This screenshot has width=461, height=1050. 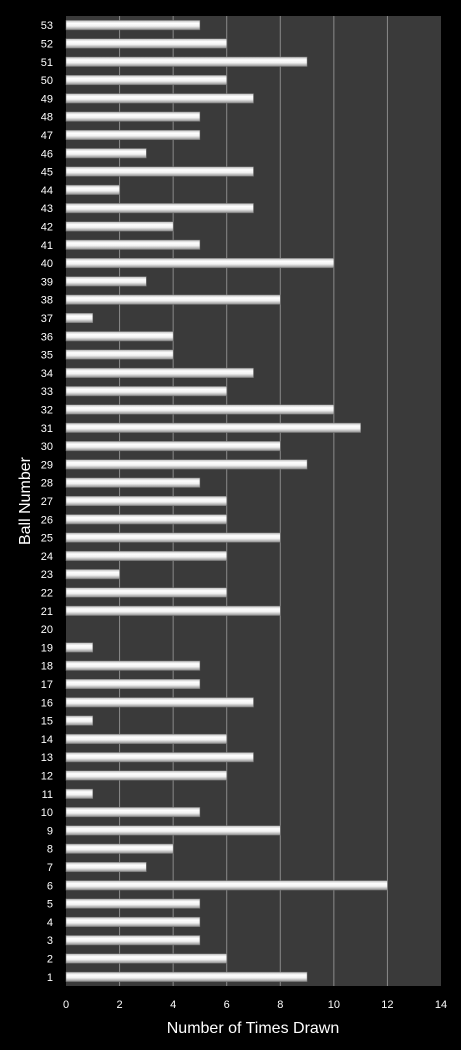 What do you see at coordinates (47, 648) in the screenshot?
I see `y-tick-label: 19` at bounding box center [47, 648].